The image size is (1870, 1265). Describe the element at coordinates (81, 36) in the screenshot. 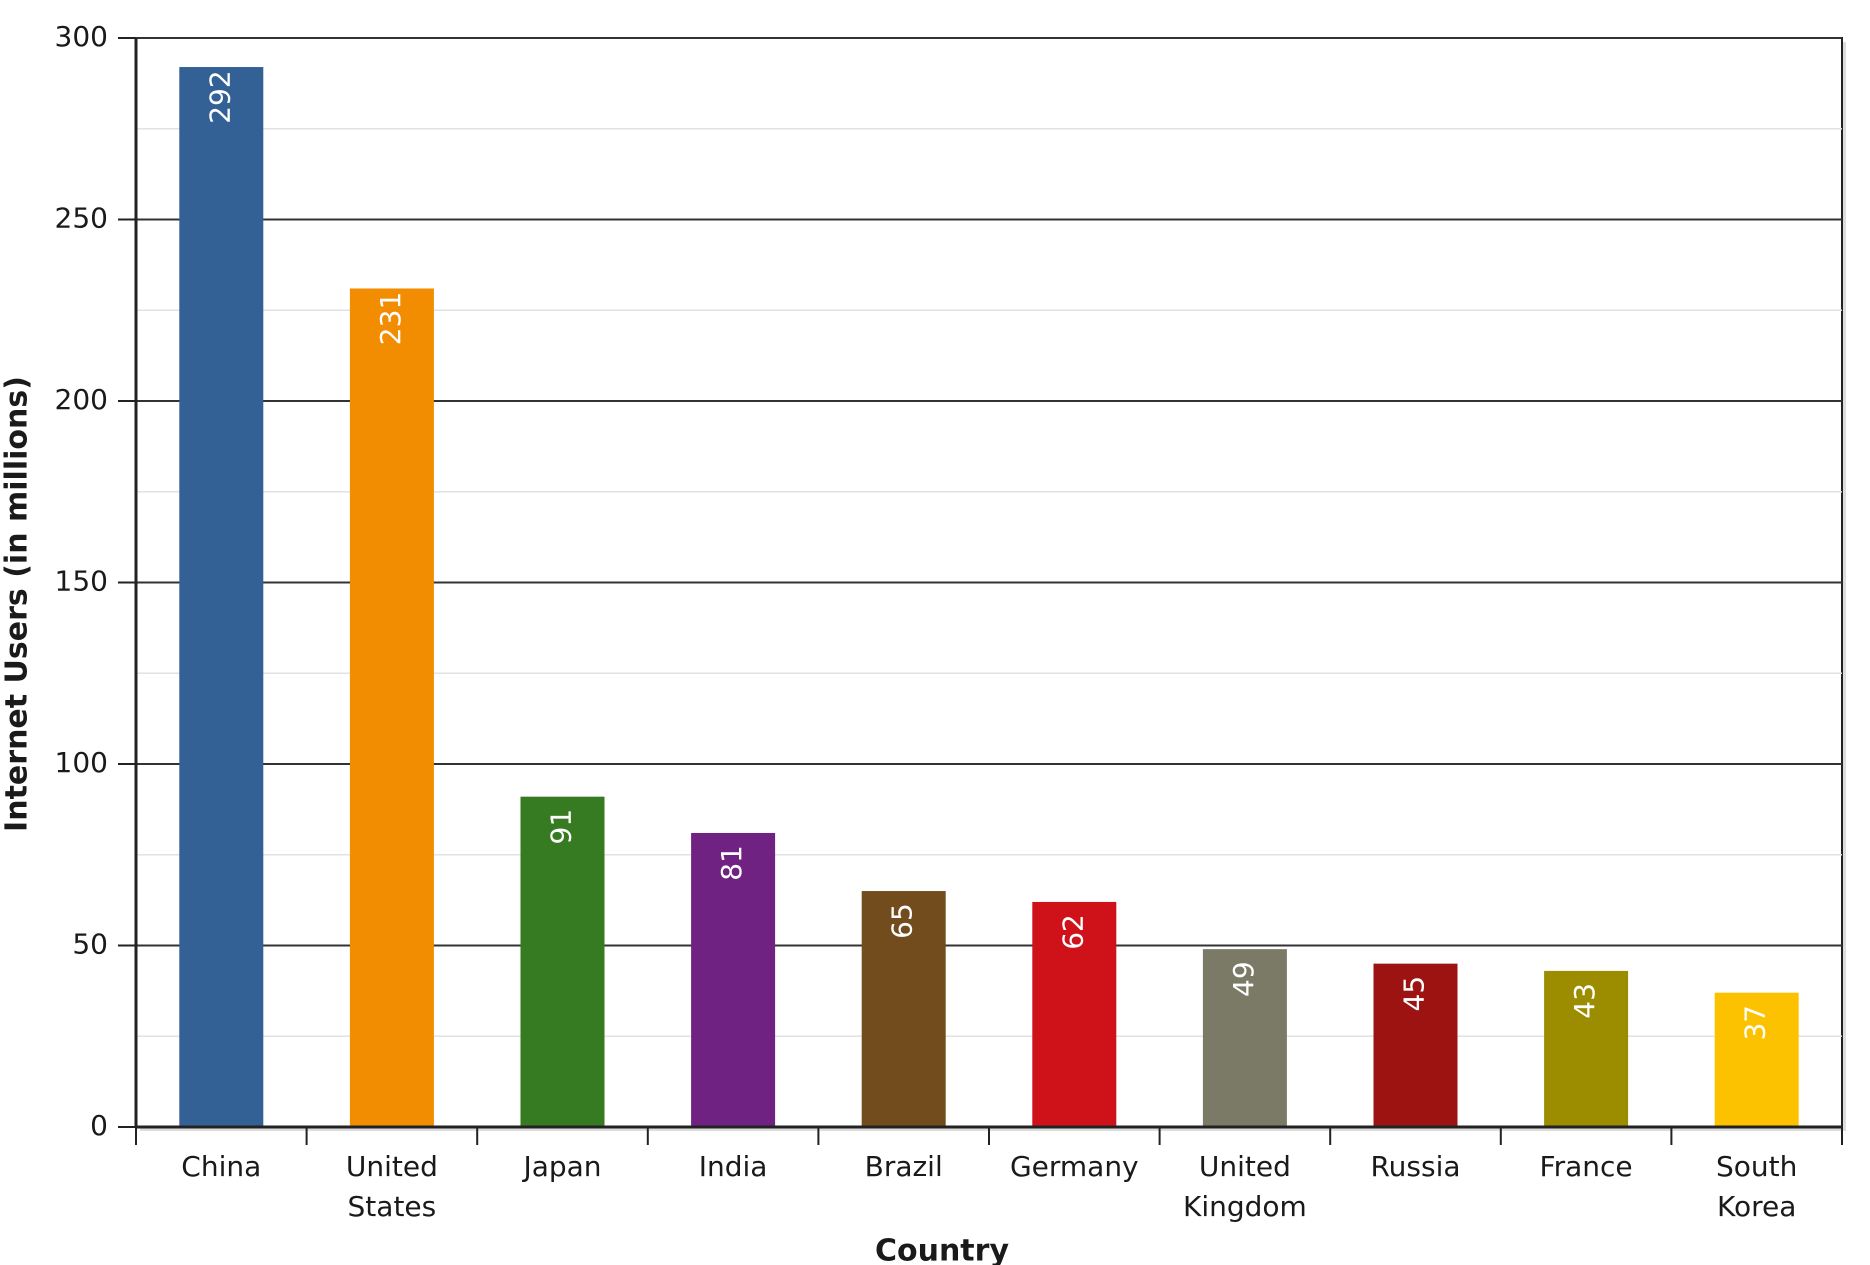

I see `y-tick-label: 300` at that location.